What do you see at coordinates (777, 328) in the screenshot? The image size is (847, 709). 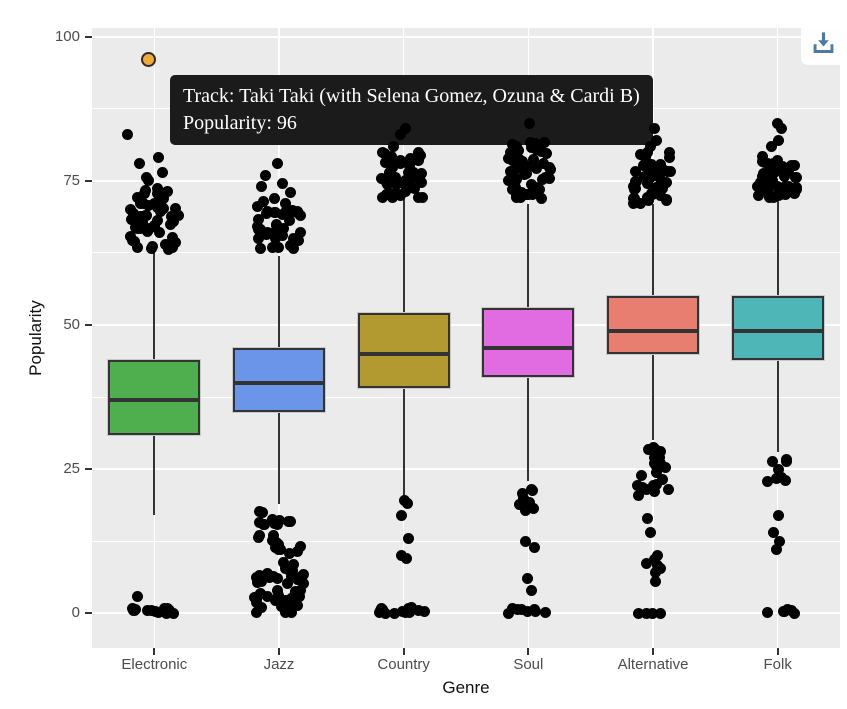 I see `box-folk` at bounding box center [777, 328].